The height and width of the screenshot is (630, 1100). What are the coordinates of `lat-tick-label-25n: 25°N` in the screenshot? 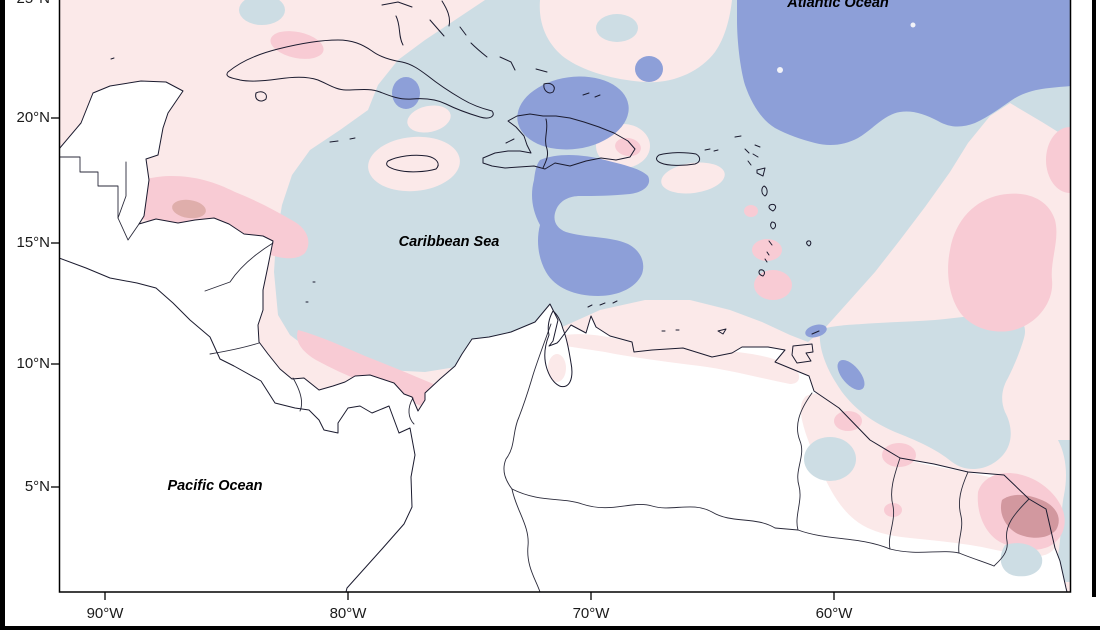 It's located at (25, 3).